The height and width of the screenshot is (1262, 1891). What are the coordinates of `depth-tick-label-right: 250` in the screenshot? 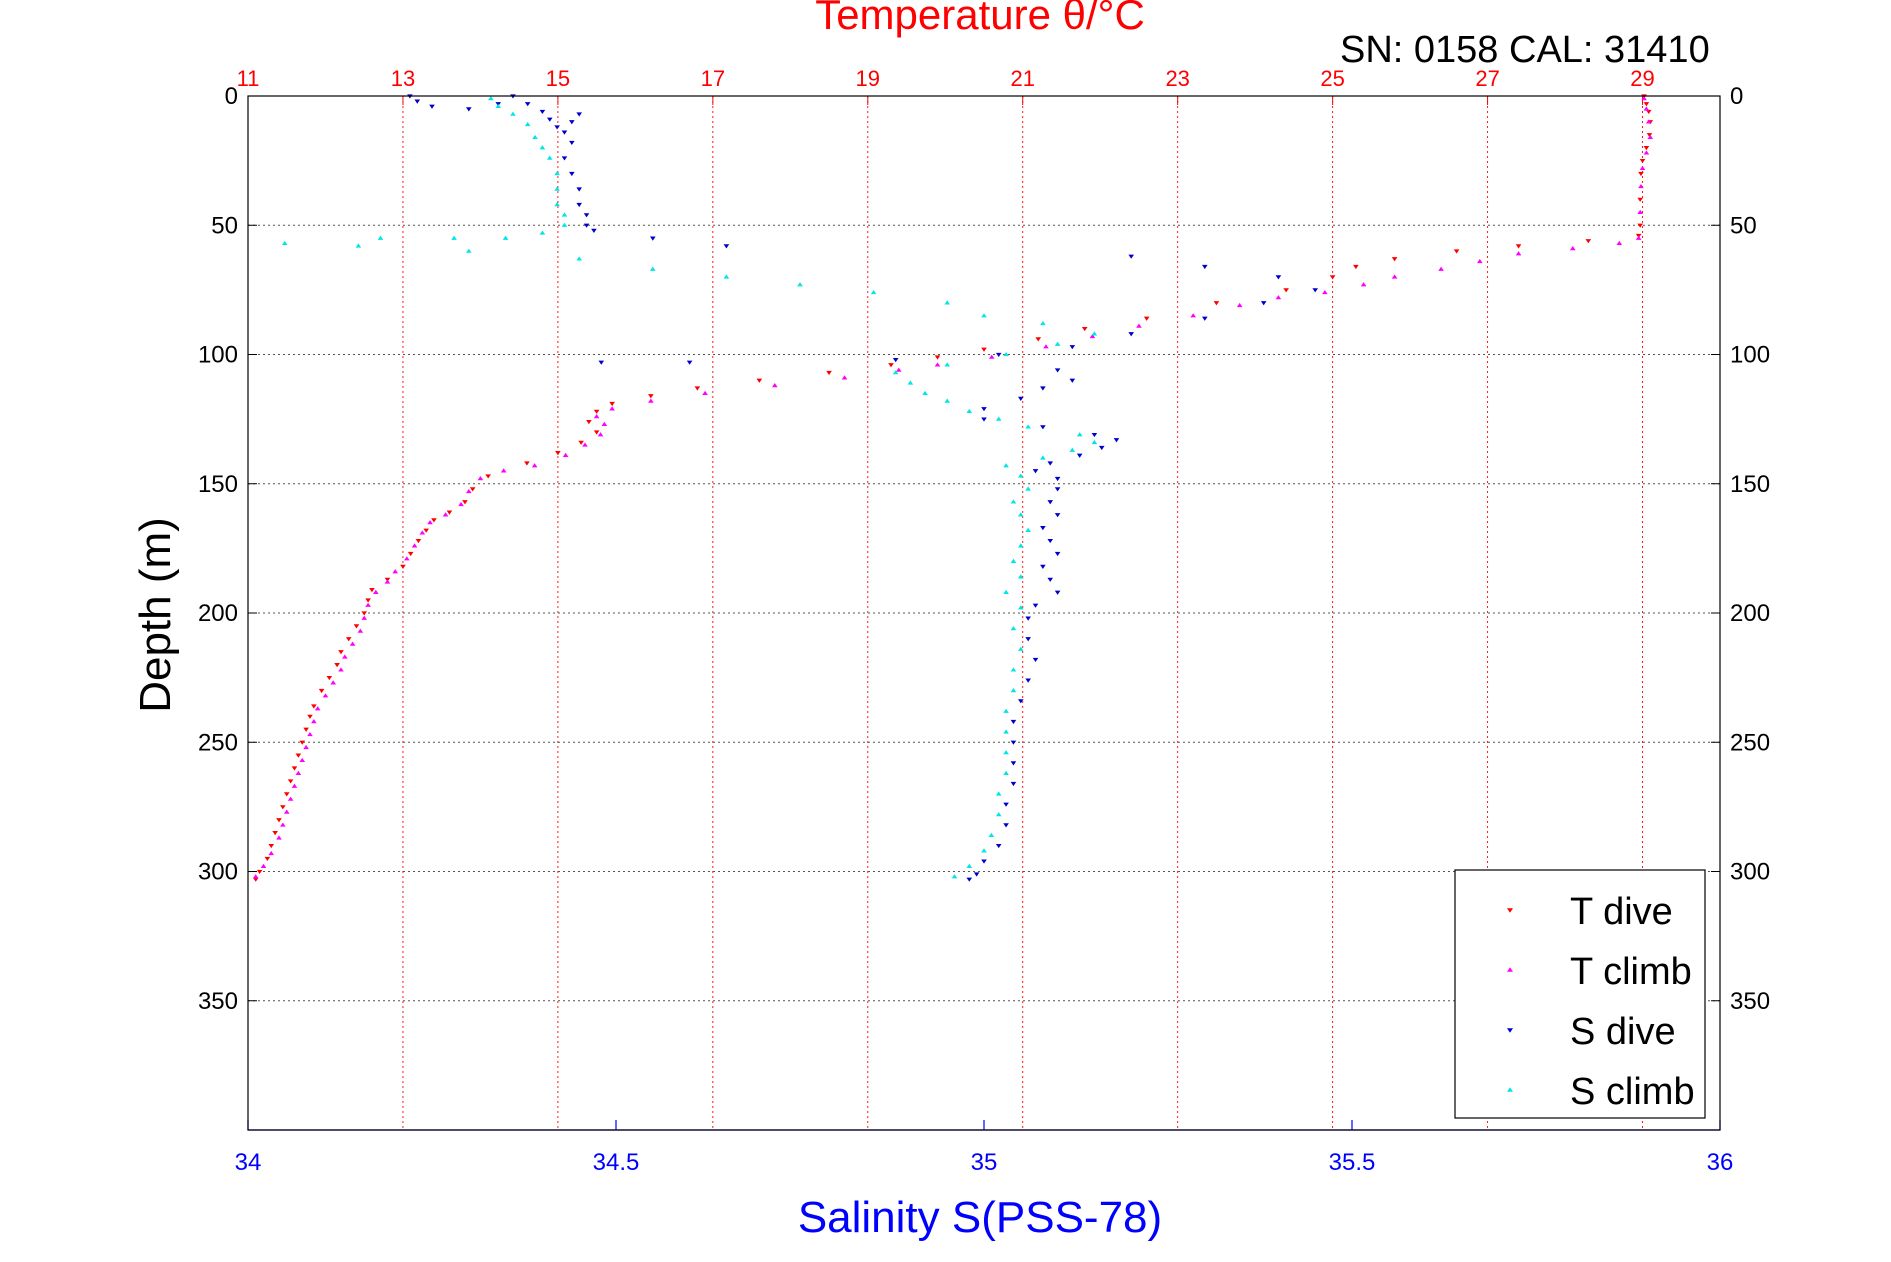 It's located at (1750, 742).